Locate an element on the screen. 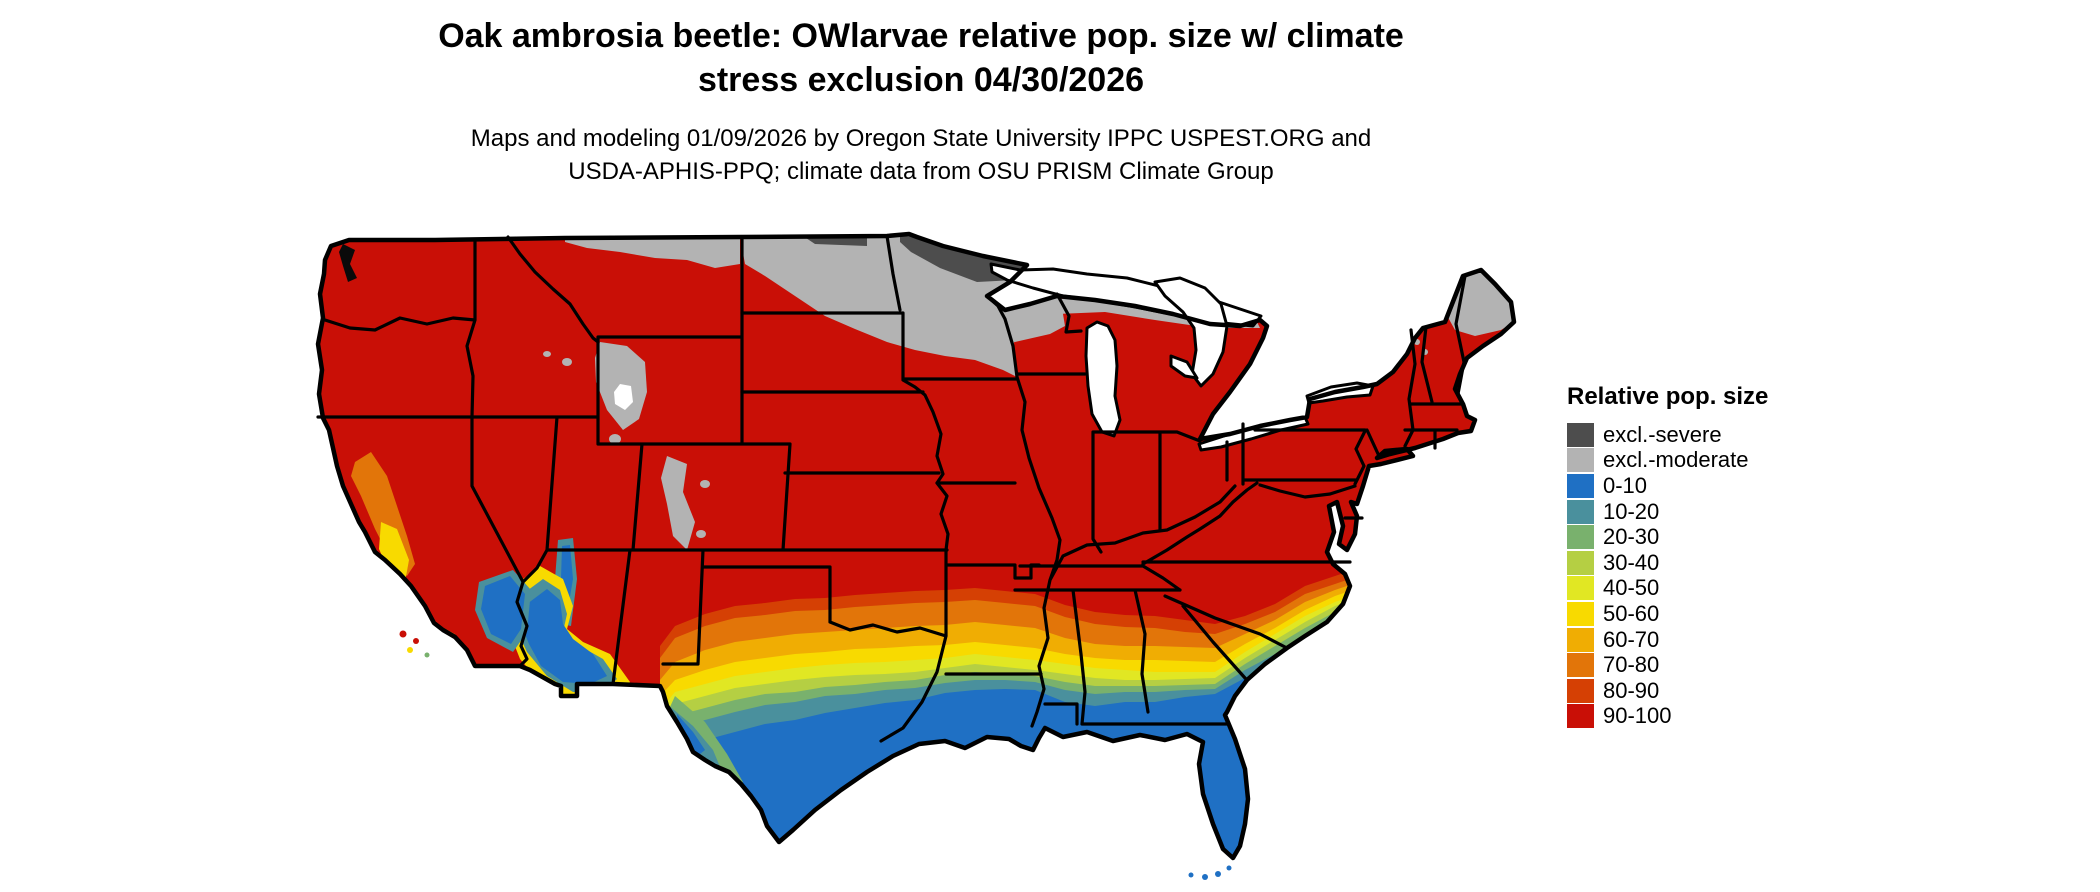 The image size is (2100, 892). legend-item: 0-10 is located at coordinates (1667, 486).